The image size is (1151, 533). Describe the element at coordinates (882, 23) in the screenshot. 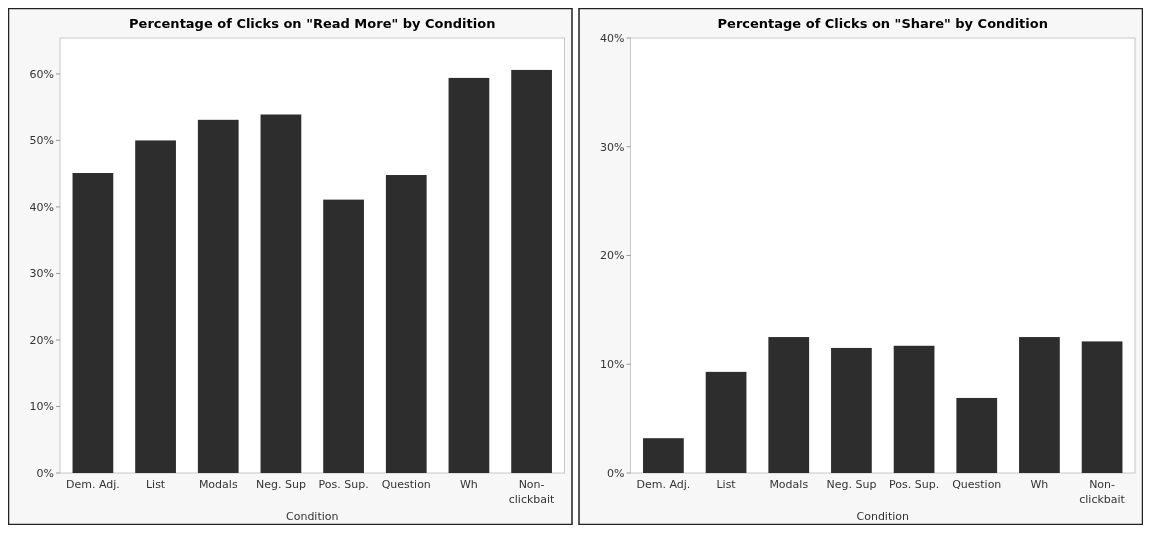

I see `chart-title: Percentage of Clicks on "Share" by Condition` at that location.